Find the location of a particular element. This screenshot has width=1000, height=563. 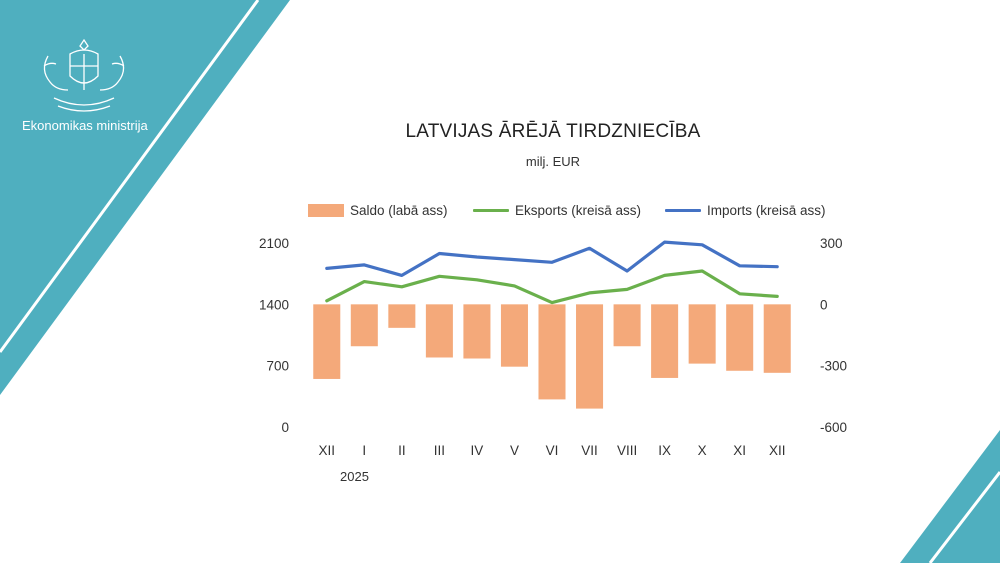

legend-imports: Imports (kreisā ass) is located at coordinates (745, 210).